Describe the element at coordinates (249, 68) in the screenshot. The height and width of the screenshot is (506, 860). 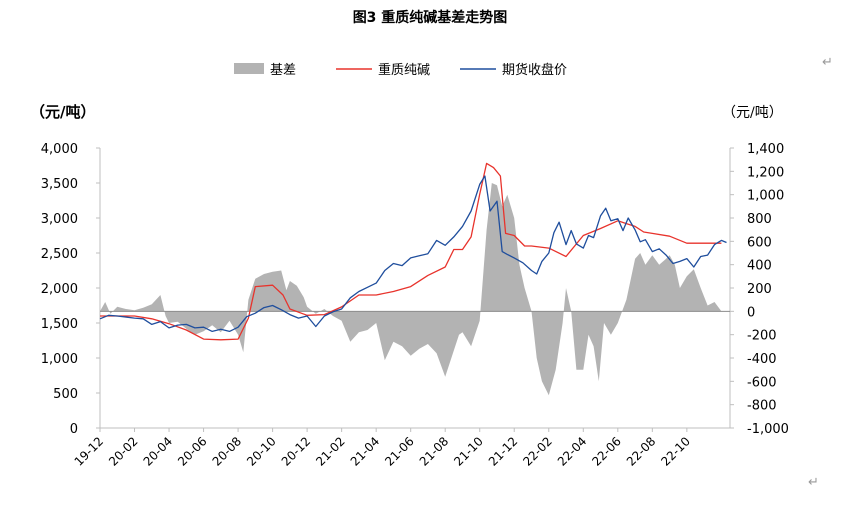
I see `legend-swatch-basis` at that location.